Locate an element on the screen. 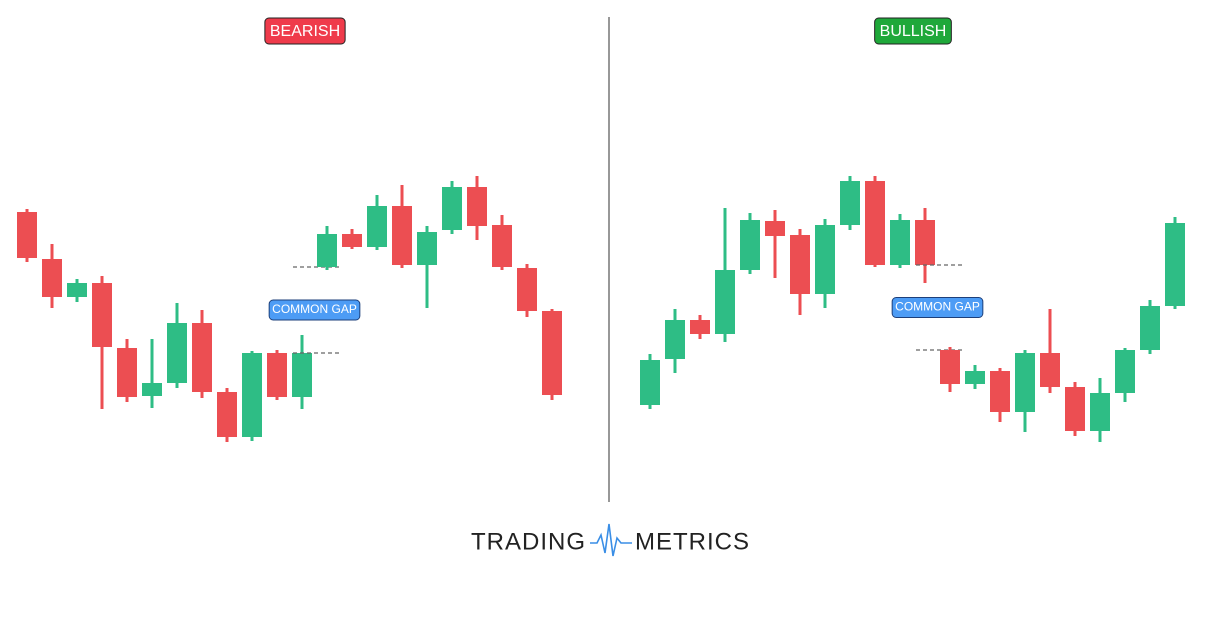 Image resolution: width=1217 pixels, height=619 pixels. logo-mark is located at coordinates (611, 540).